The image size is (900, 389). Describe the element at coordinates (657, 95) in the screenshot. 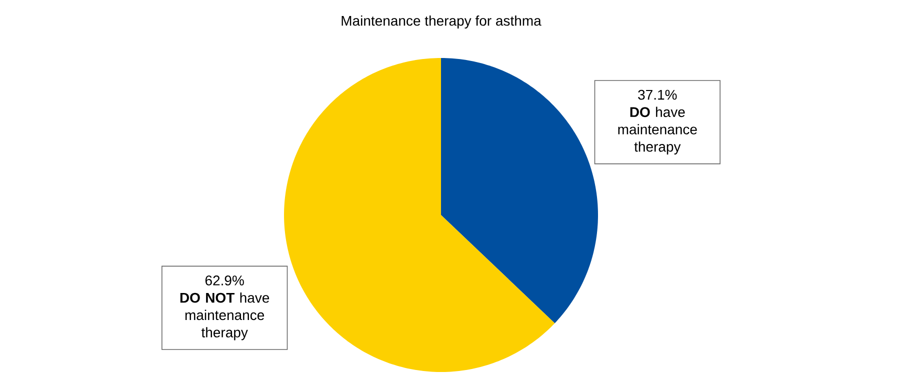

I see `data-label: 37.1%` at that location.